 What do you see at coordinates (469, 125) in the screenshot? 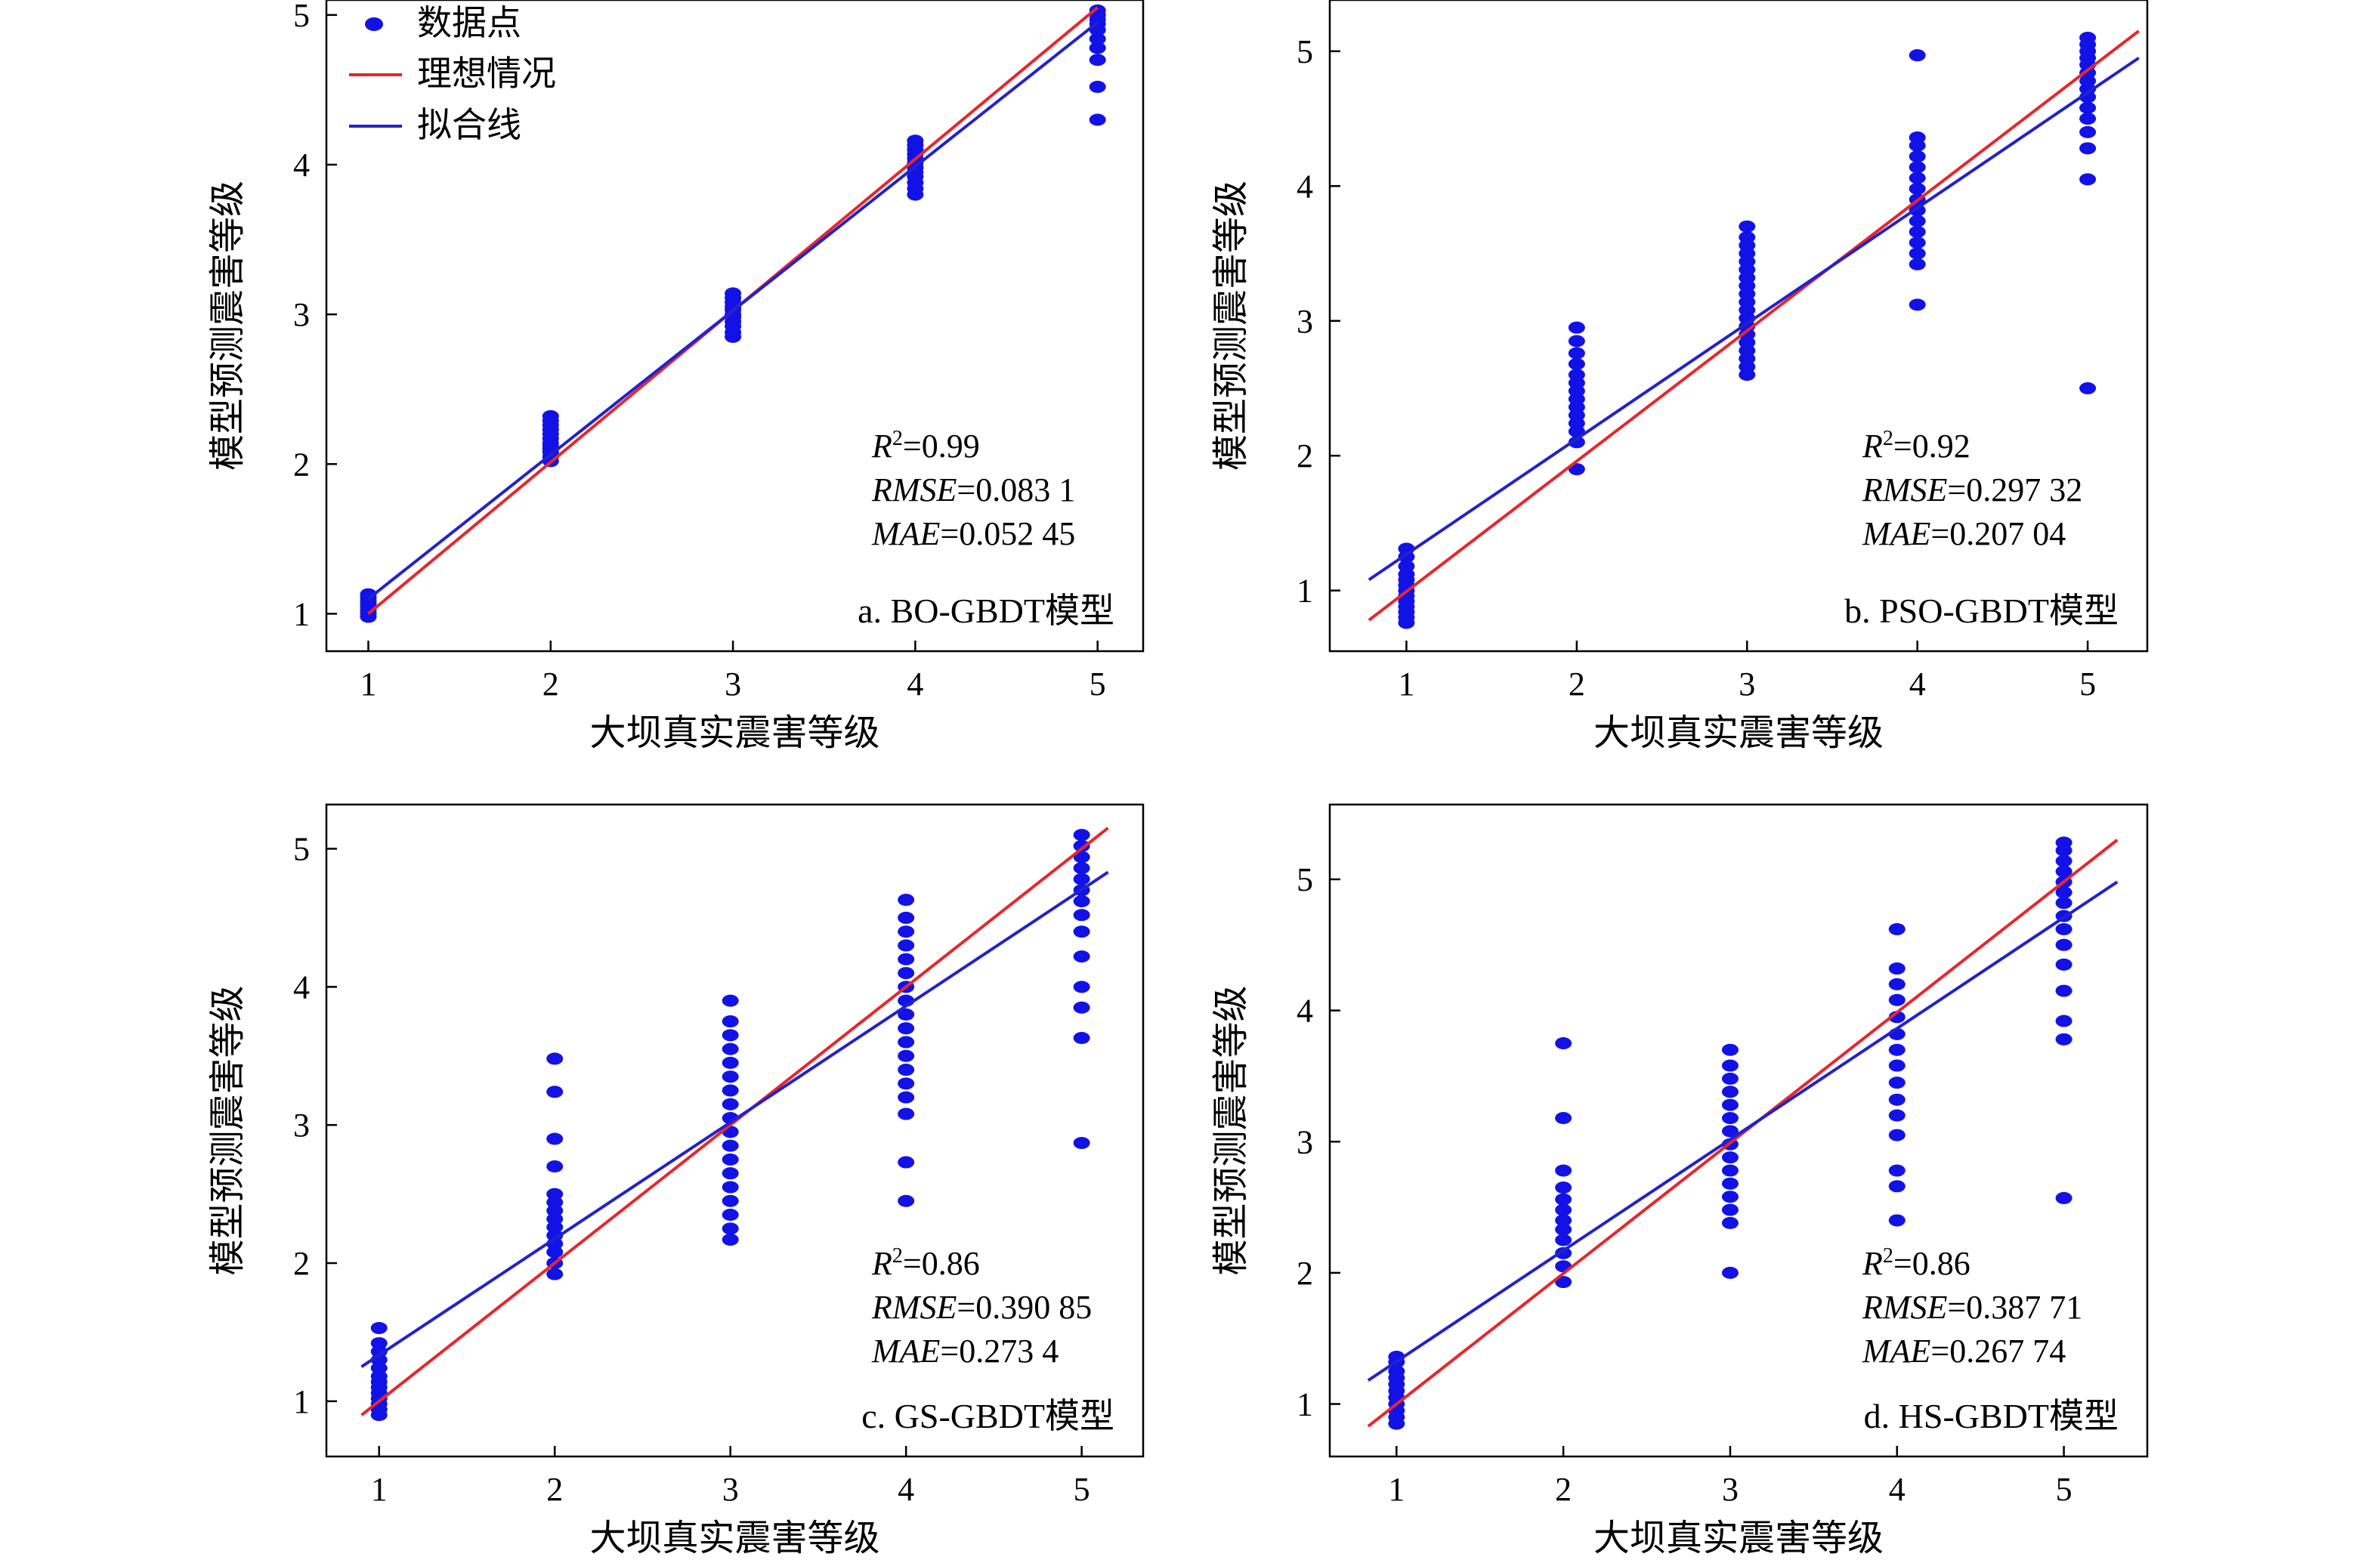
I see `legend-fit-label: 拟合线` at bounding box center [469, 125].